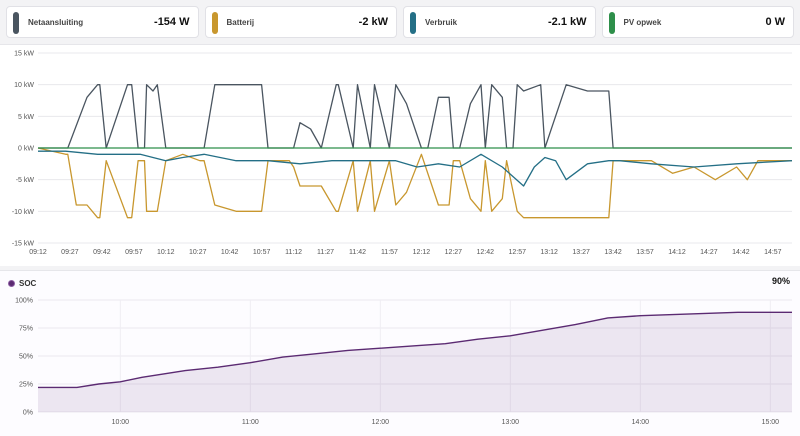 The image size is (800, 436). Describe the element at coordinates (300, 22) in the screenshot. I see `card-batterij: Batterij -2 kW` at that location.